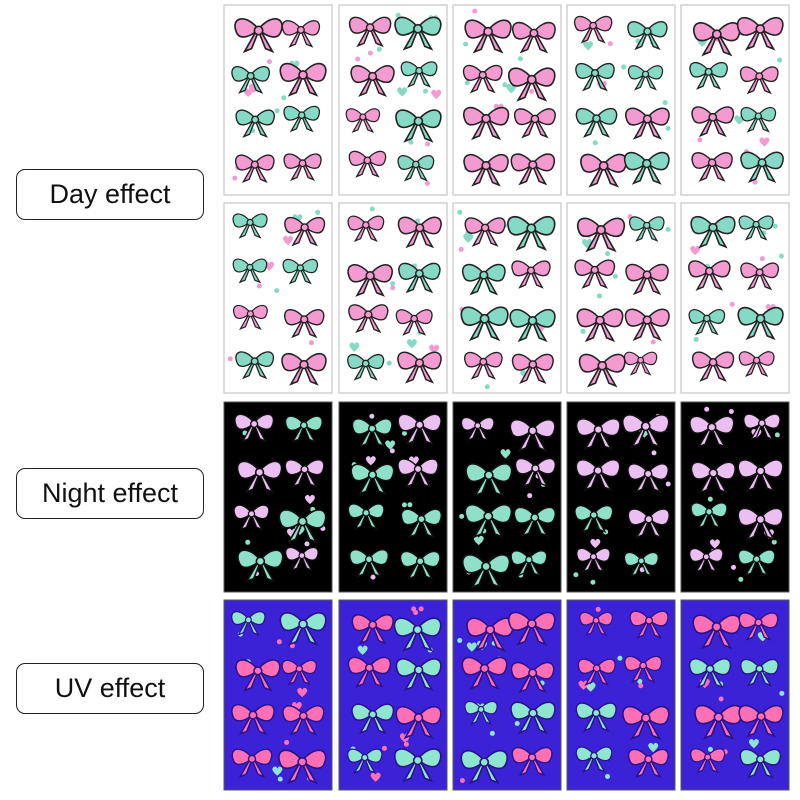 The width and height of the screenshot is (800, 800). I want to click on effect-label: UV effect, so click(110, 688).